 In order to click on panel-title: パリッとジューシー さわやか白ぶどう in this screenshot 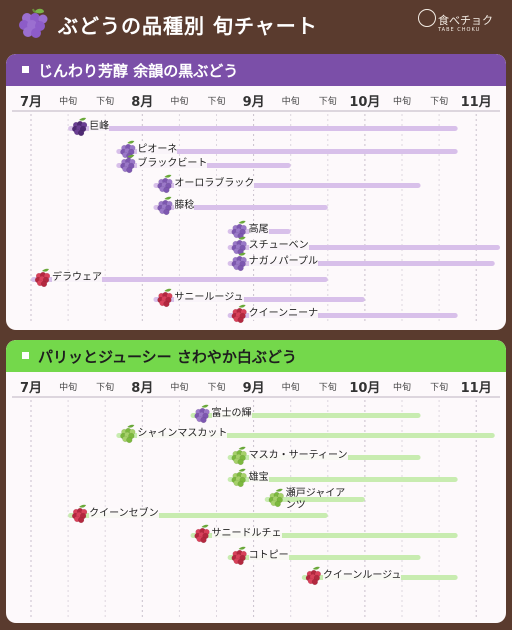, I will do `click(167, 357)`.